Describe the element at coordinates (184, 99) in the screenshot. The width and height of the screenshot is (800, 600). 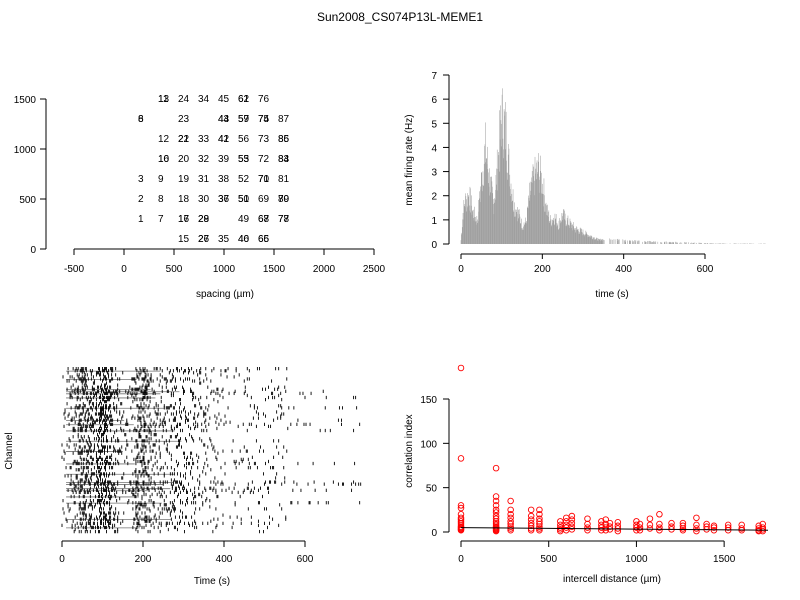
I see `electrode-label: 24` at that location.